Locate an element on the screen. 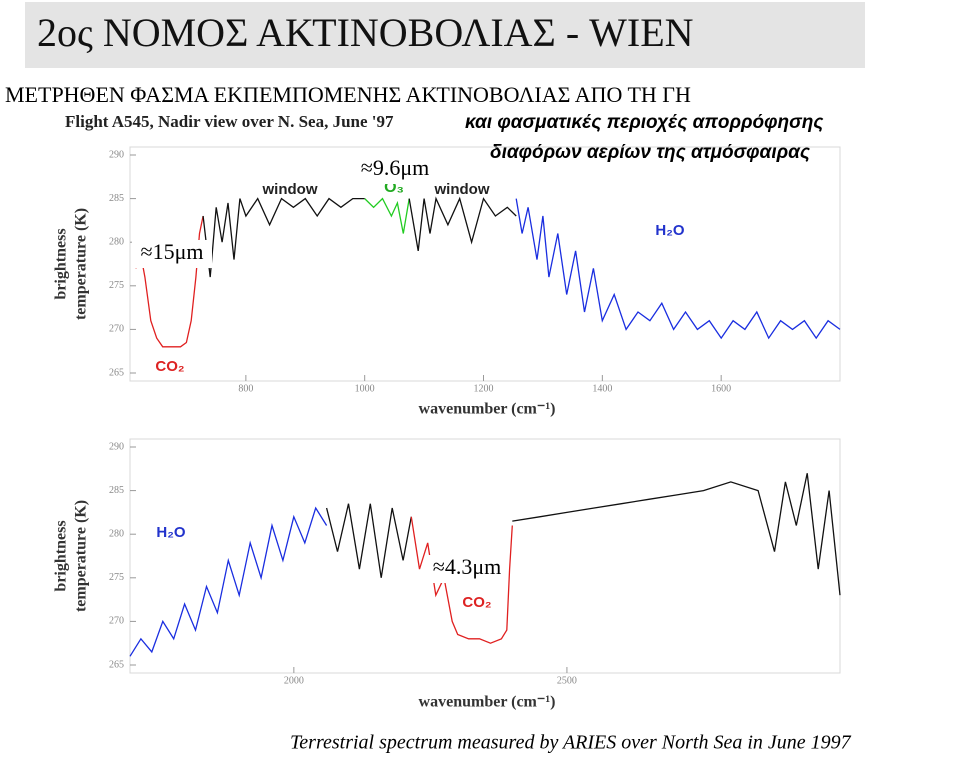 The height and width of the screenshot is (757, 960). x-tick-label: 800 is located at coordinates (245, 388).